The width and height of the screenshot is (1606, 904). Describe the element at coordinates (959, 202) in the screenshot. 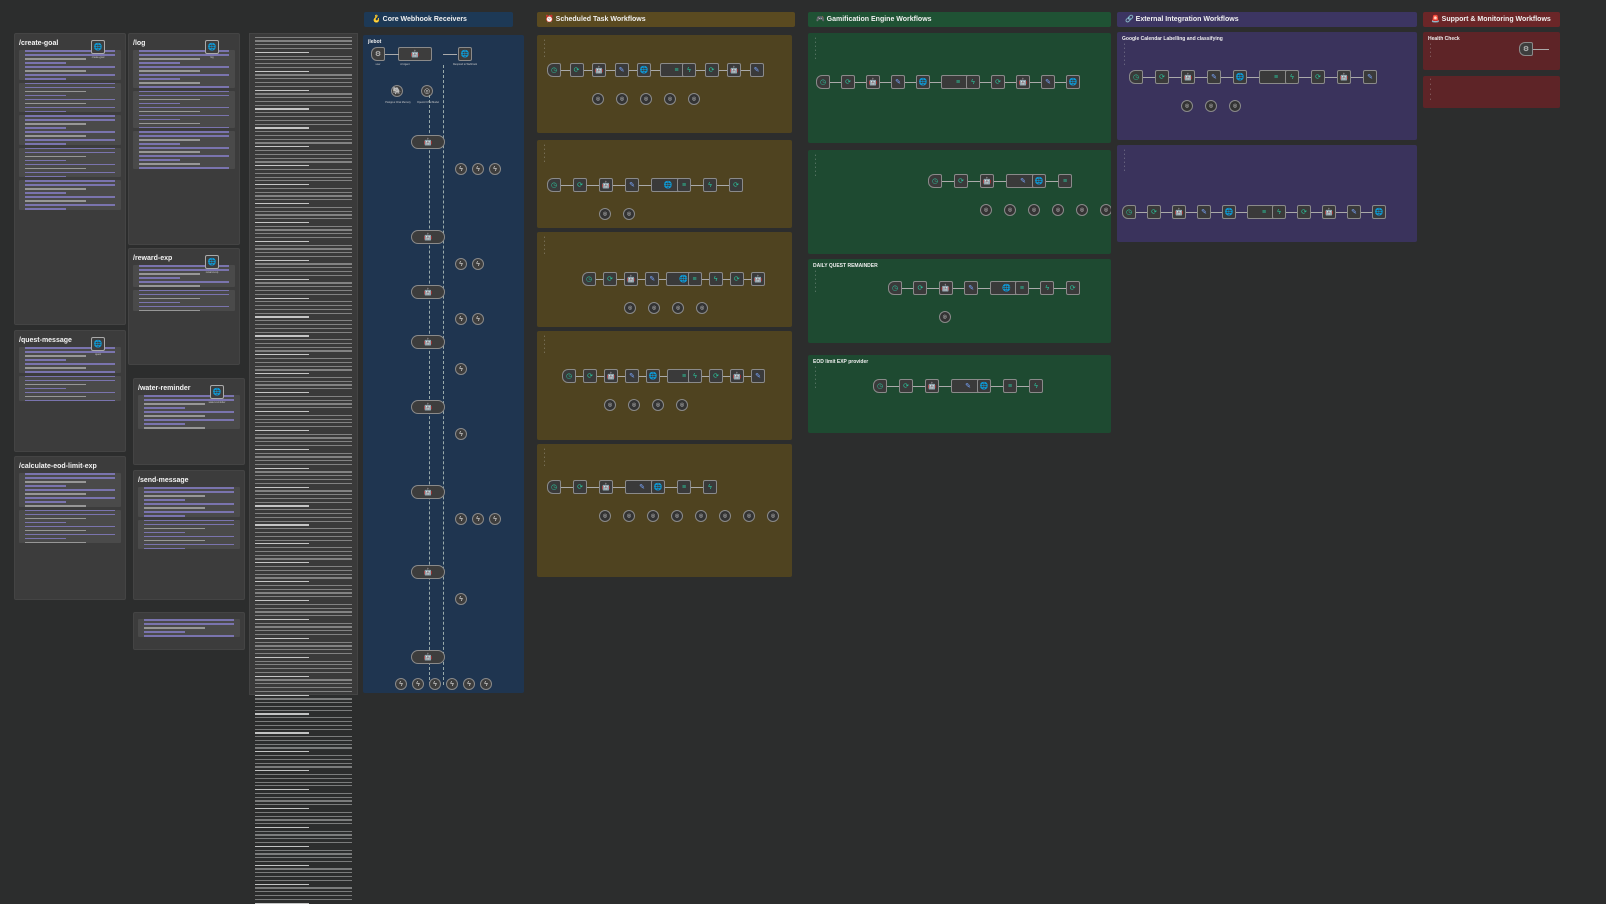

I see `gamification-workflow-panel: ◷ ⟳ 🤖 ✎ 🌐 ≡ ◎ ◎ ◎ ◎ ◎ ◎` at that location.